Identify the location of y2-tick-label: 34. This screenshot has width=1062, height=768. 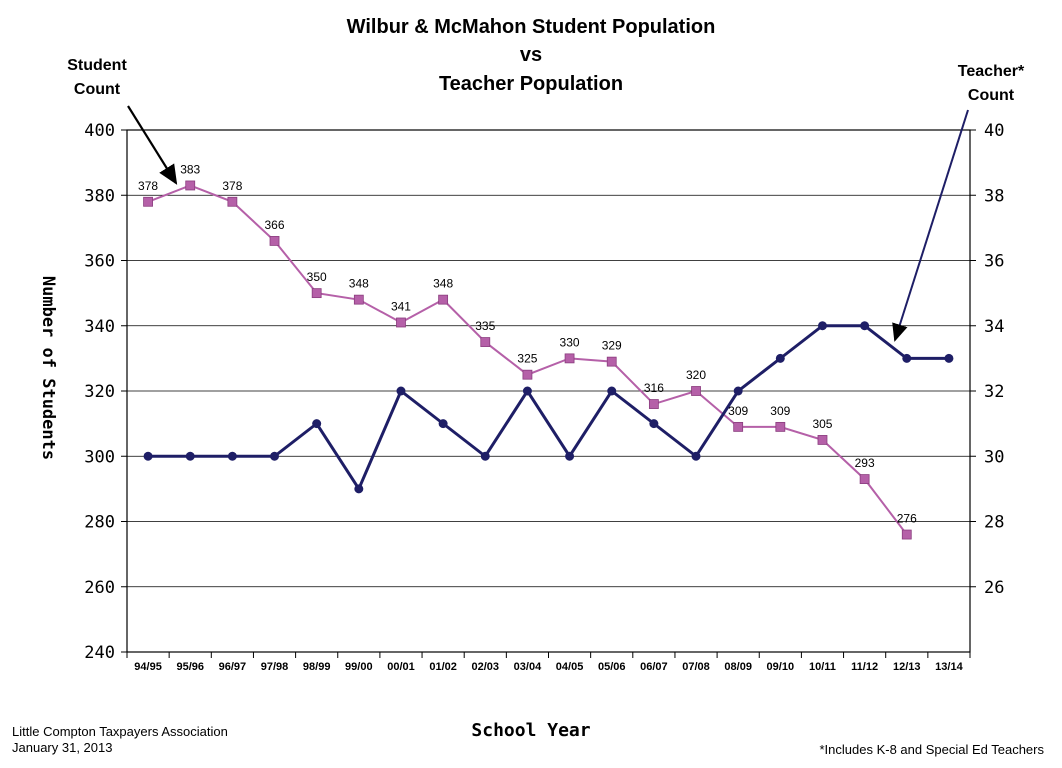
(994, 327).